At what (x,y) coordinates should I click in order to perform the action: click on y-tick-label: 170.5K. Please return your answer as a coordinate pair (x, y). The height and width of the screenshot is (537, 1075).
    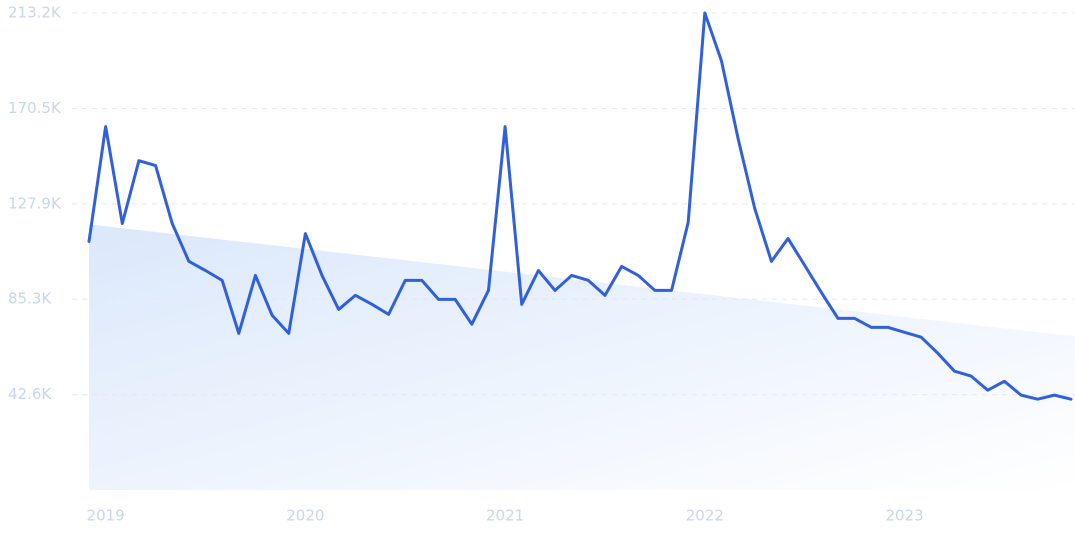
    Looking at the image, I should click on (35, 108).